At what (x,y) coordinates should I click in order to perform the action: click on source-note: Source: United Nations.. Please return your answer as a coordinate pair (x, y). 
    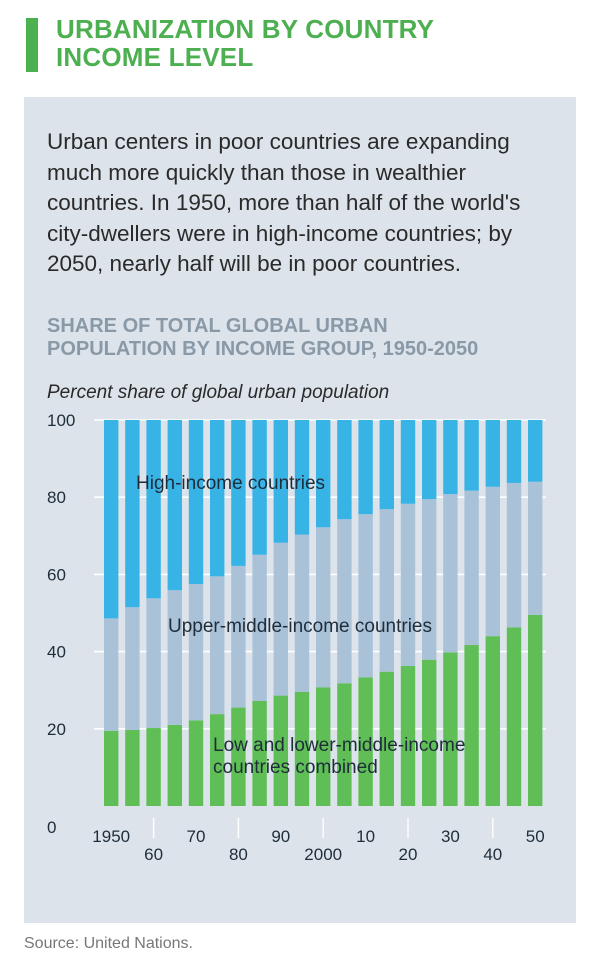
    Looking at the image, I should click on (108, 943).